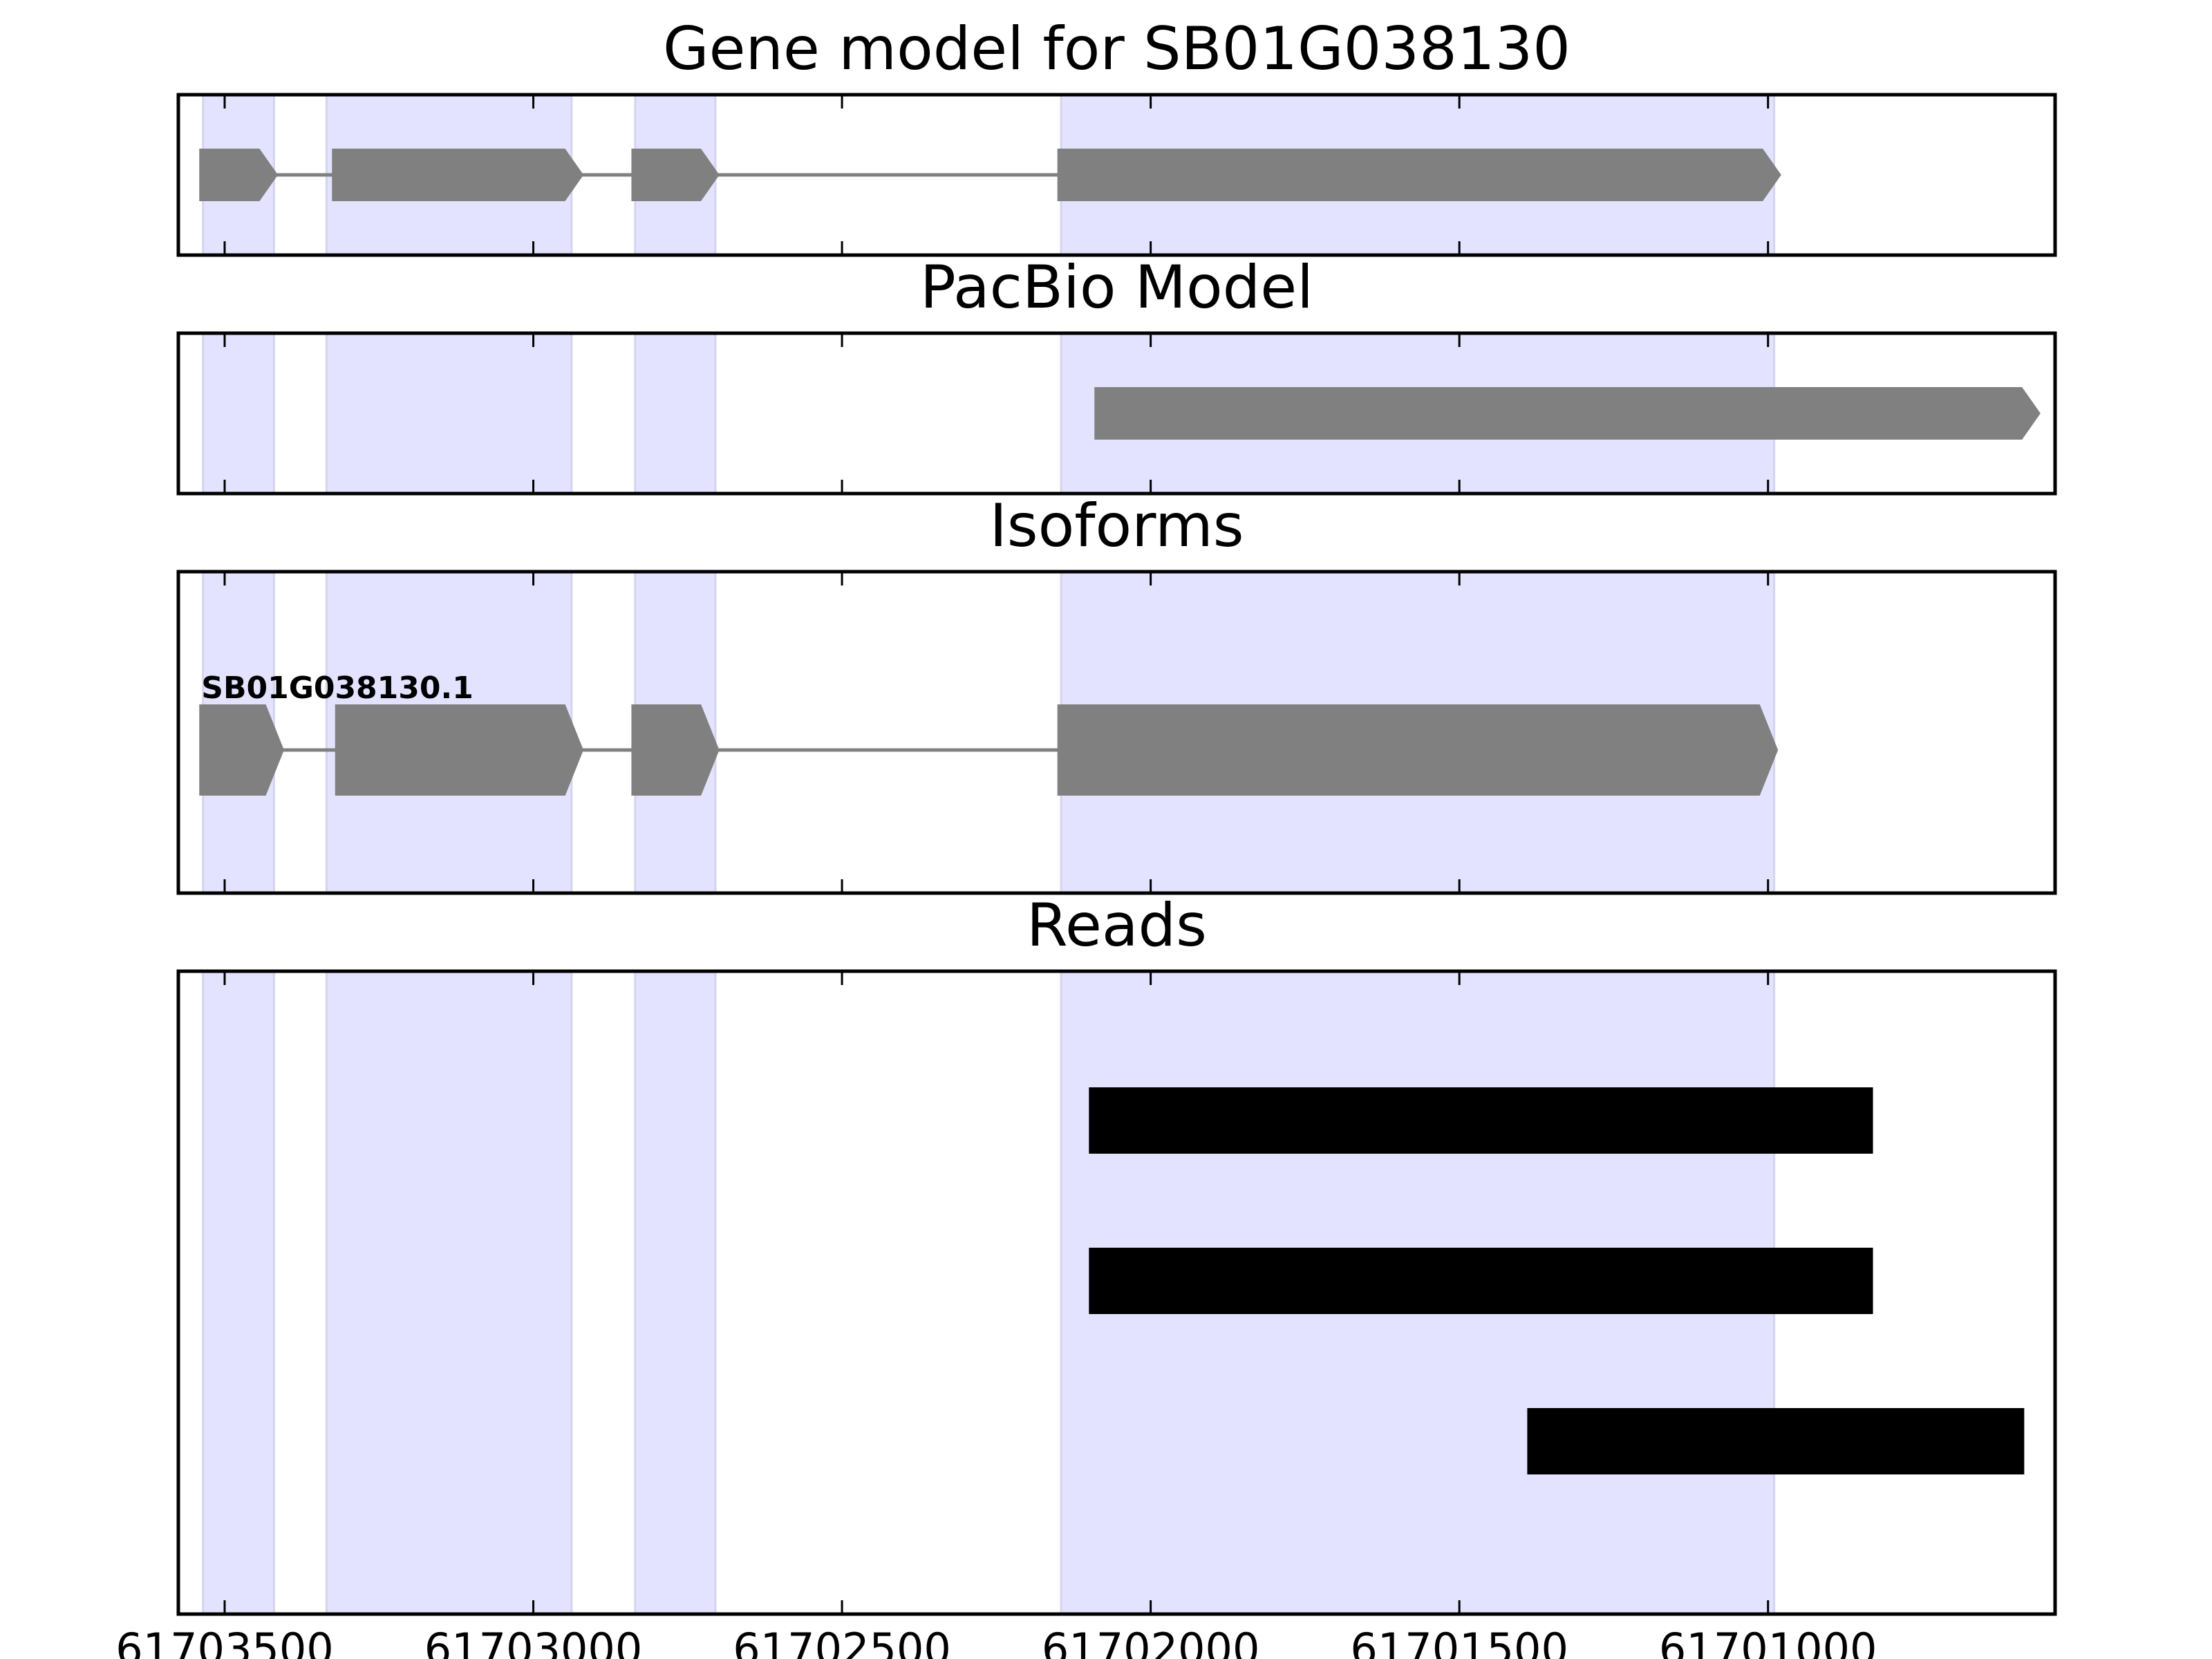  What do you see at coordinates (1768, 1642) in the screenshot?
I see `x-tick-label: 61701000` at bounding box center [1768, 1642].